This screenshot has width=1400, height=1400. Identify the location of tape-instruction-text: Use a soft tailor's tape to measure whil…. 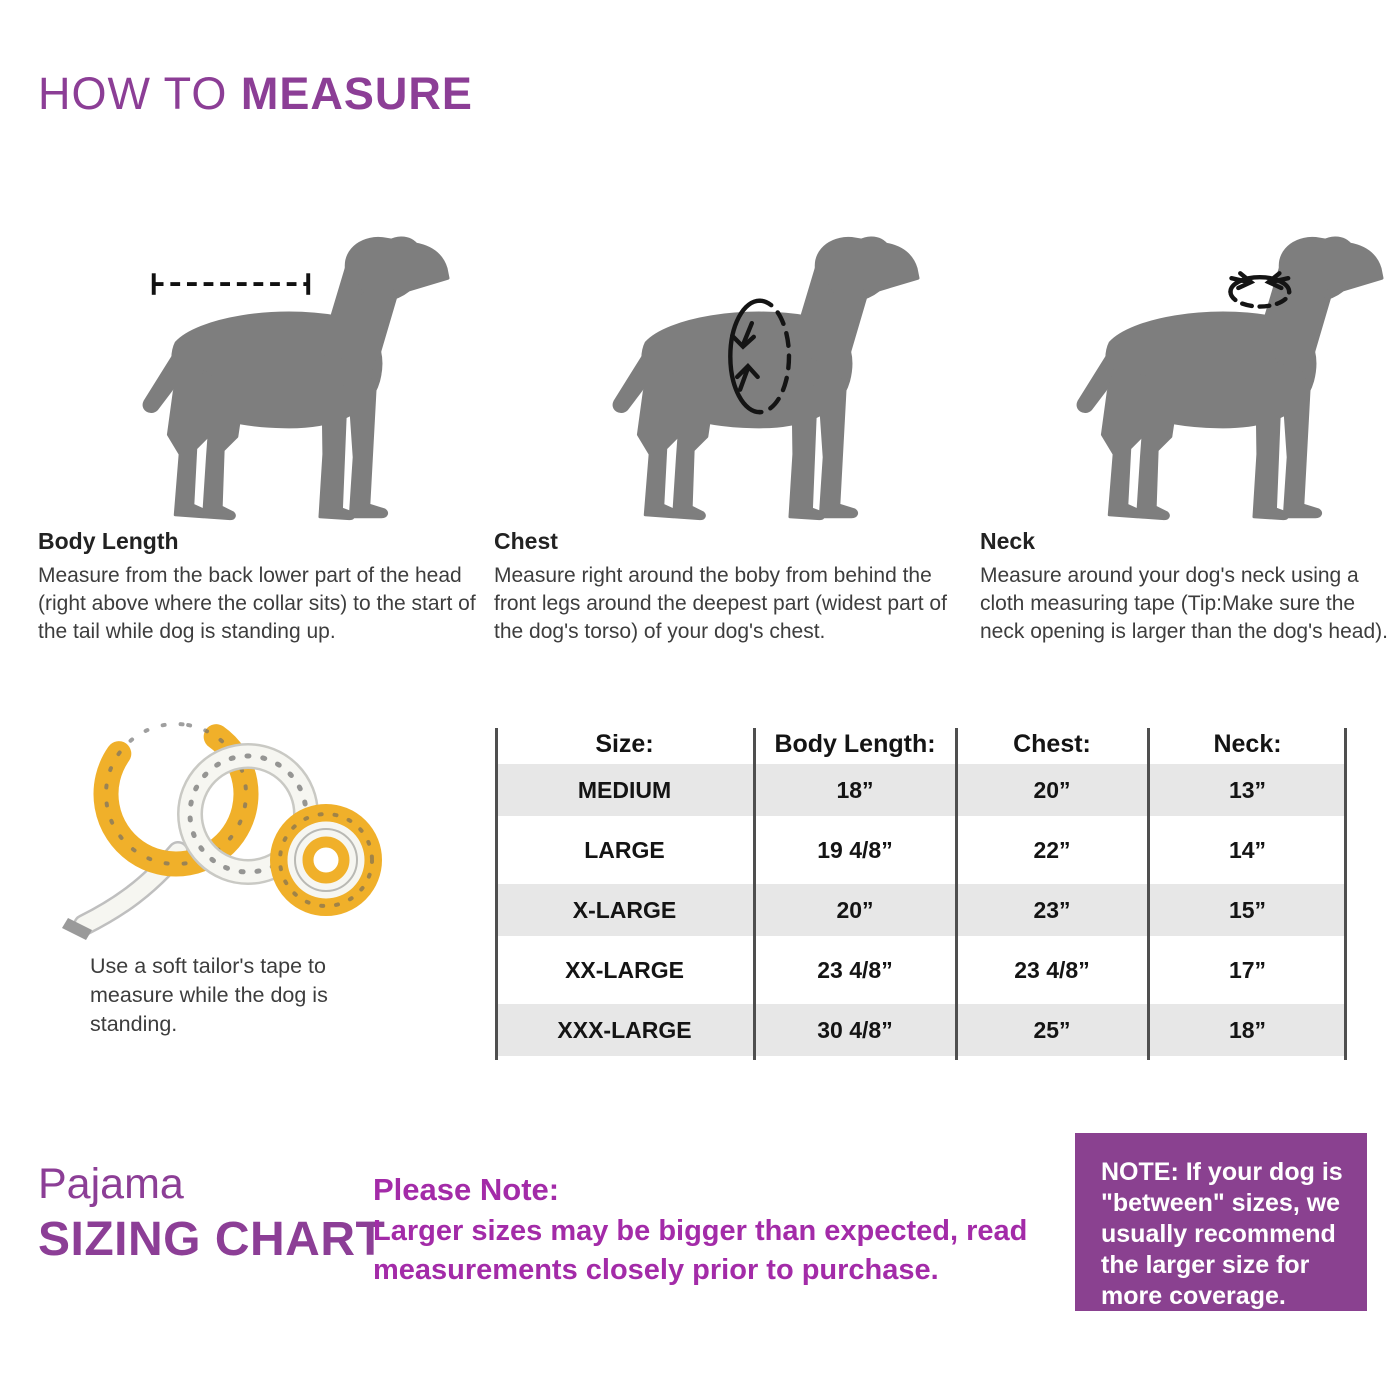
(209, 995).